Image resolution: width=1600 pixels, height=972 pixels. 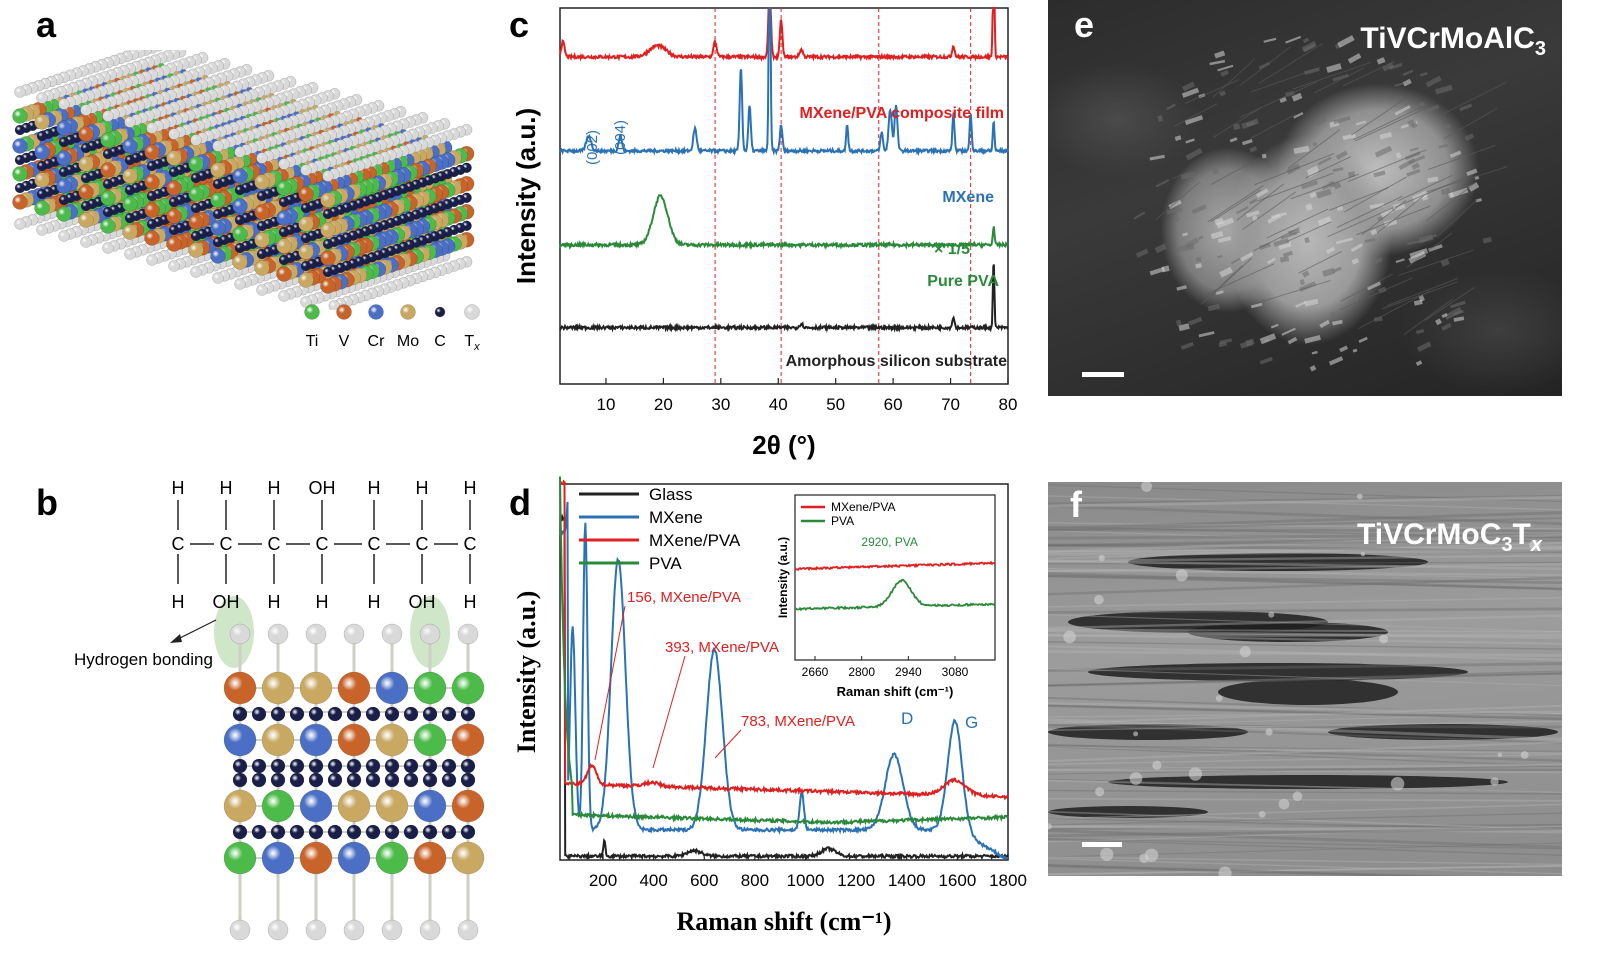 I want to click on panel-letter-c: c, so click(x=519, y=24).